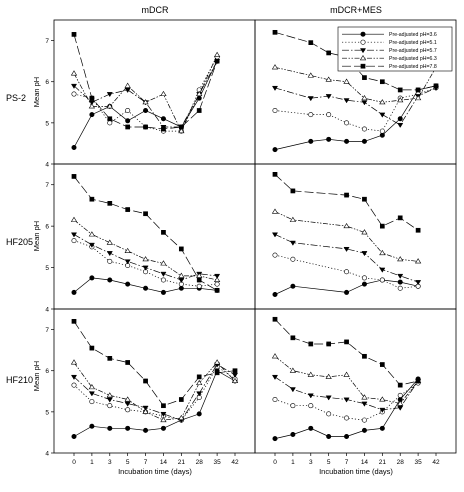 The image size is (464, 492). I want to click on y-tick-label: 6, so click(47, 227).